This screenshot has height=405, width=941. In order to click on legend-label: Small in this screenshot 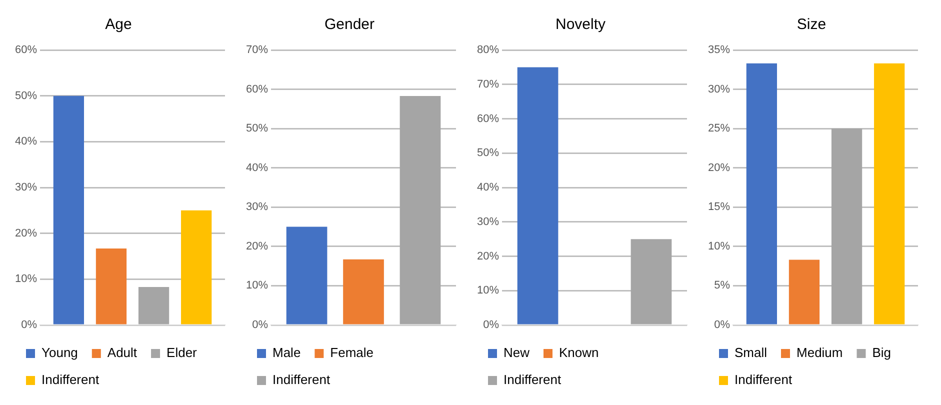, I will do `click(751, 352)`.